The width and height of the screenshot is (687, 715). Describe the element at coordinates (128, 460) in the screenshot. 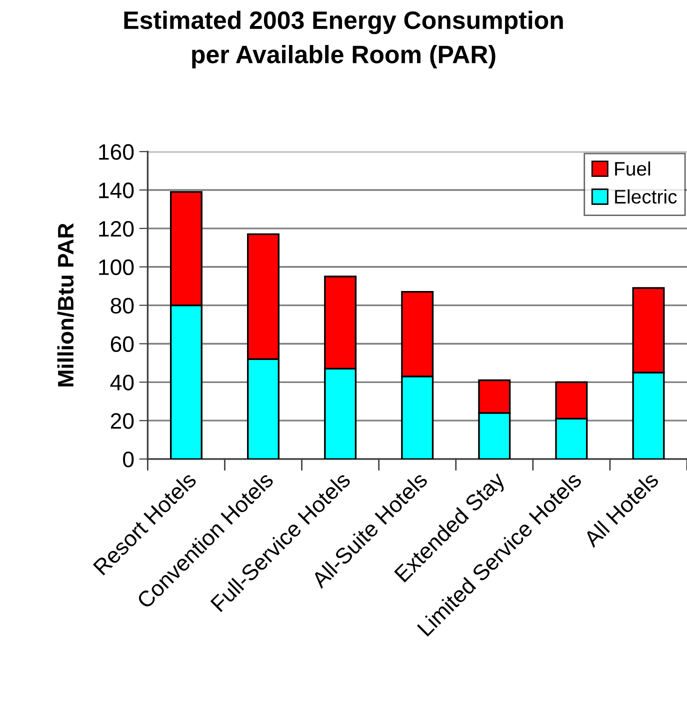

I see `y-tick-label: 0` at that location.